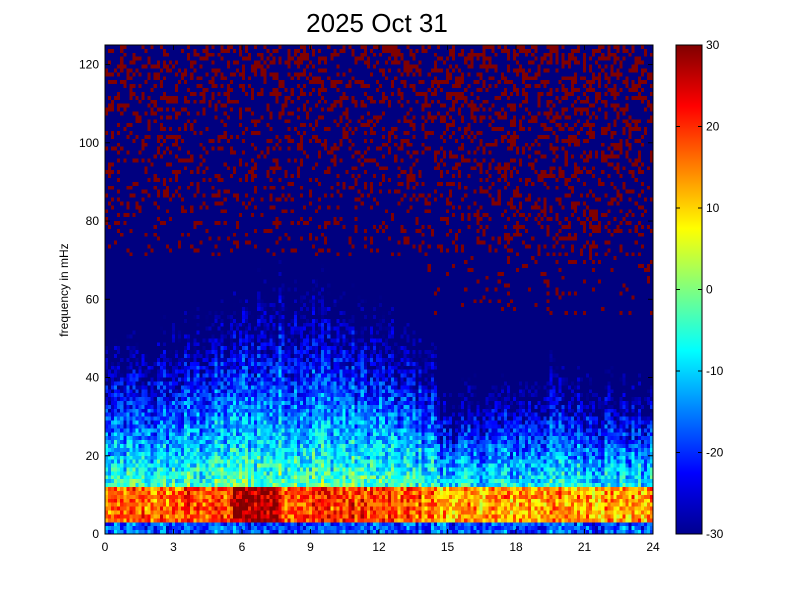 This screenshot has height=600, width=801. What do you see at coordinates (310, 547) in the screenshot?
I see `x-tick-label: 9` at bounding box center [310, 547].